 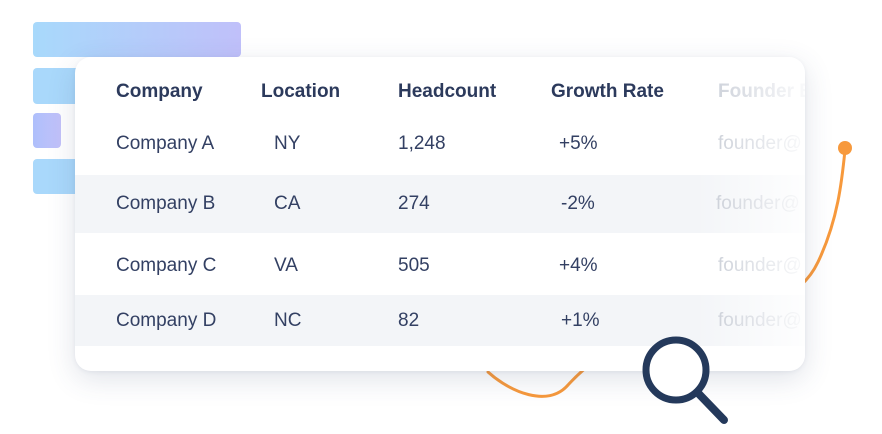 What do you see at coordinates (578, 143) in the screenshot?
I see `cell-growth-rate: +5%` at bounding box center [578, 143].